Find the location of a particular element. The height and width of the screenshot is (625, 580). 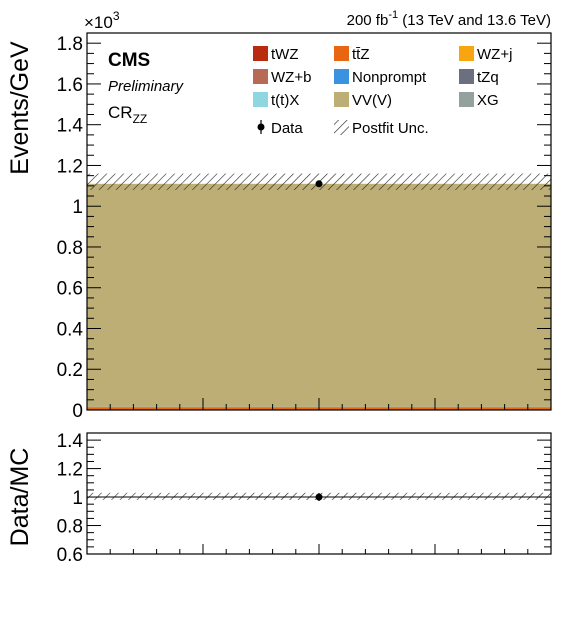

axis-scale-factor: ×10³ is located at coordinates (102, 20).